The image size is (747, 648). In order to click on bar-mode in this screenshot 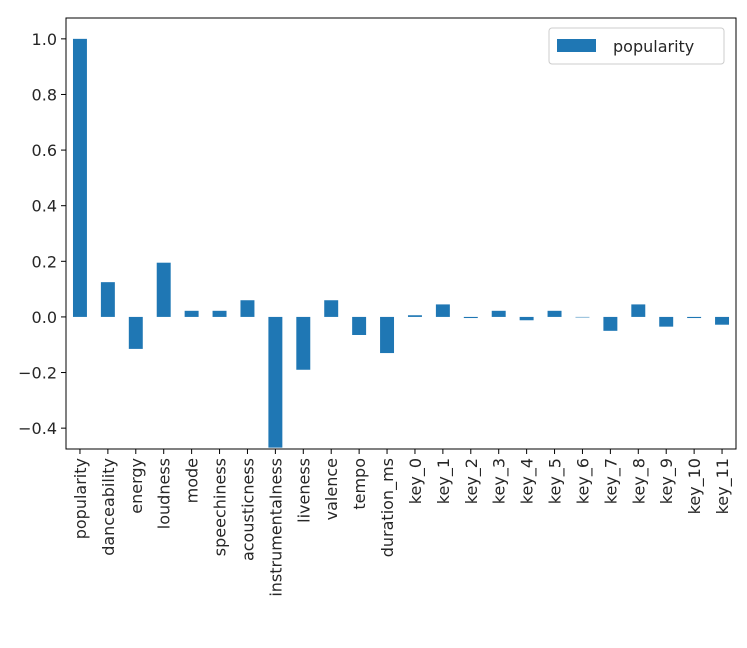, I will do `click(191, 313)`.